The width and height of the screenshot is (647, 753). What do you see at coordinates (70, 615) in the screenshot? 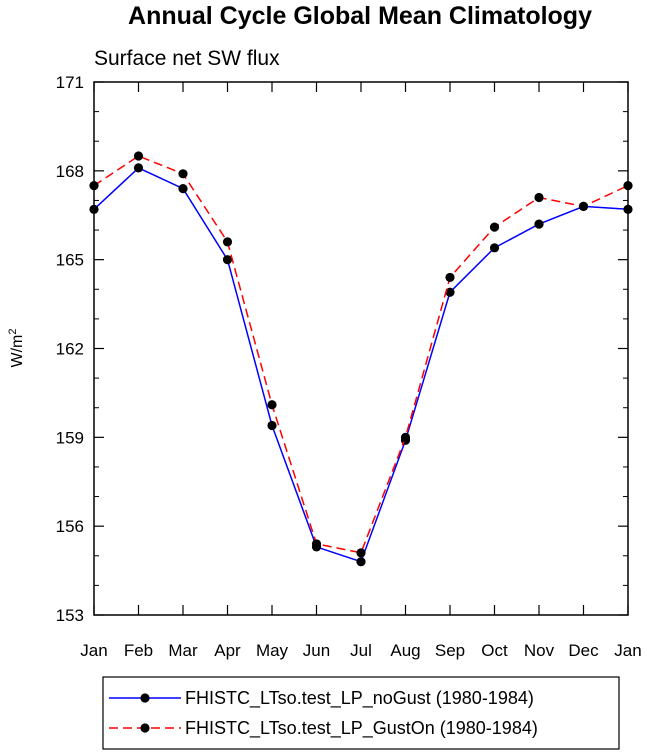
I see `y-tick-label: 153` at bounding box center [70, 615].